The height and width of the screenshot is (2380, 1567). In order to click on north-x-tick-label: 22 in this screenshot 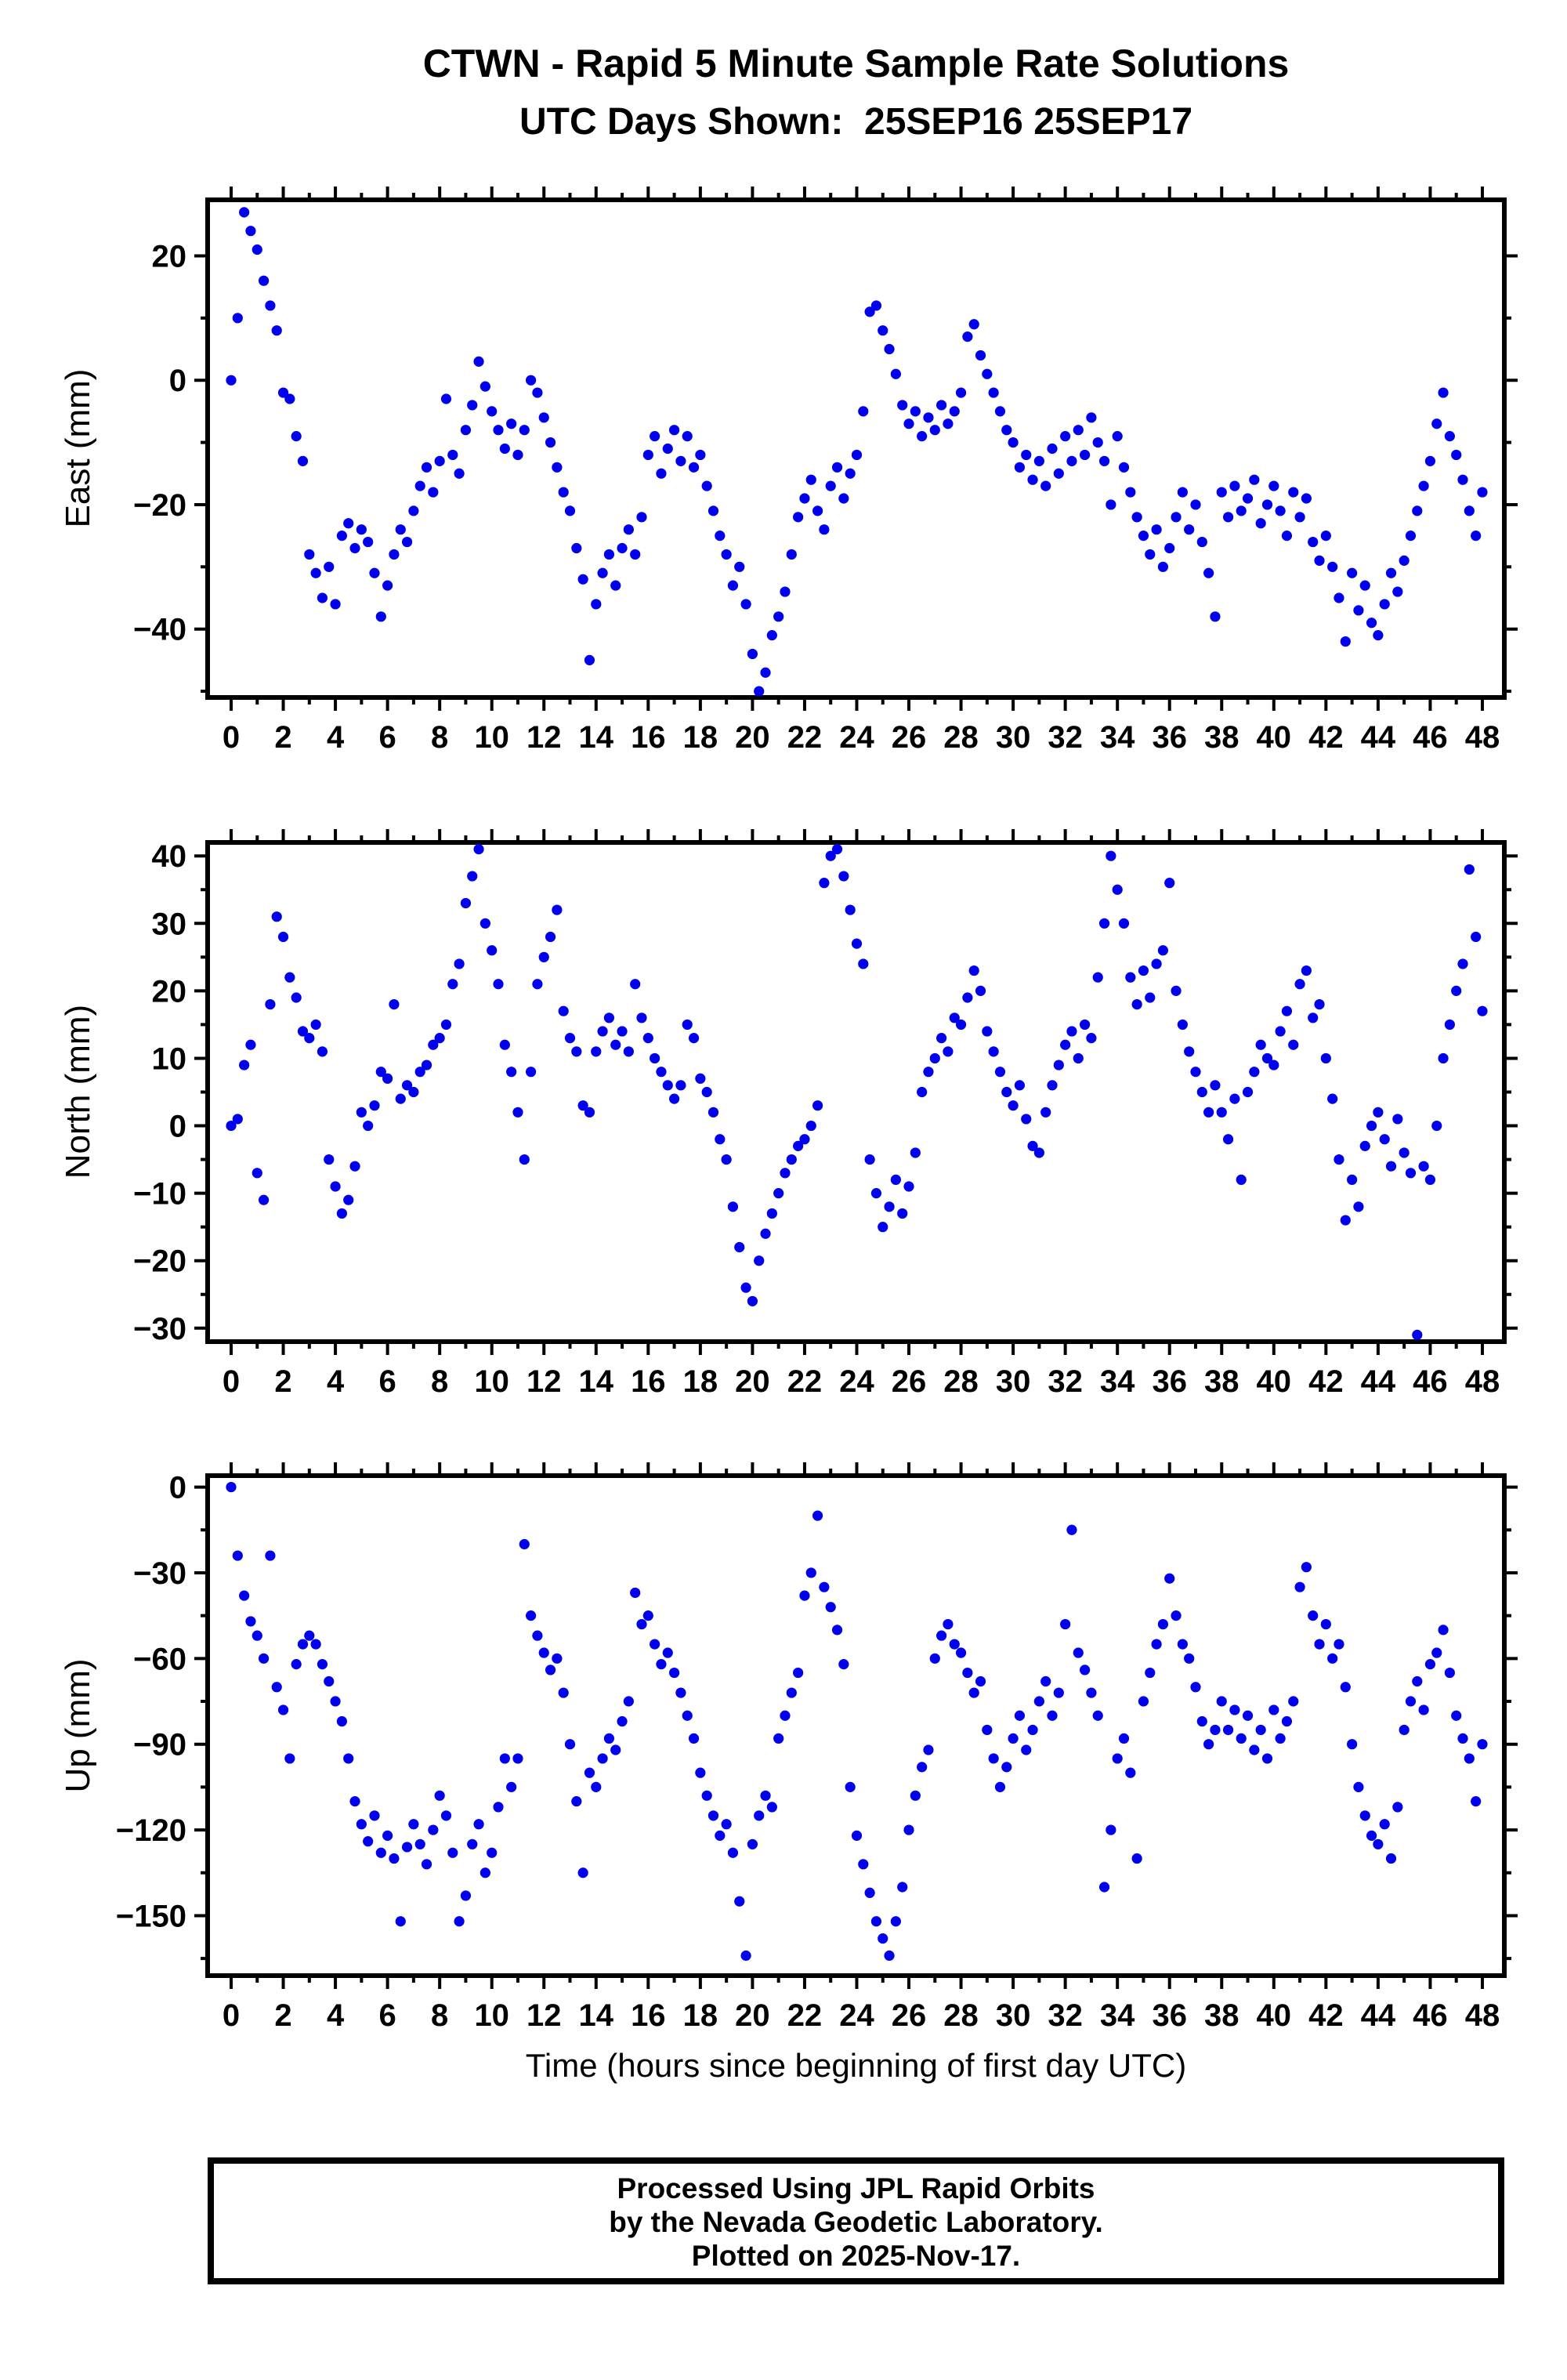, I will do `click(805, 1381)`.